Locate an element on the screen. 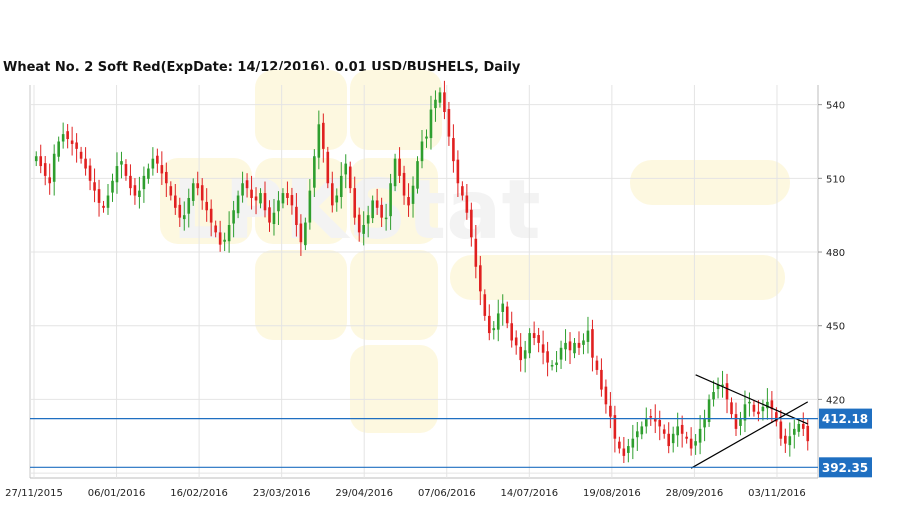  y-tick-label: 510 is located at coordinates (835, 179).